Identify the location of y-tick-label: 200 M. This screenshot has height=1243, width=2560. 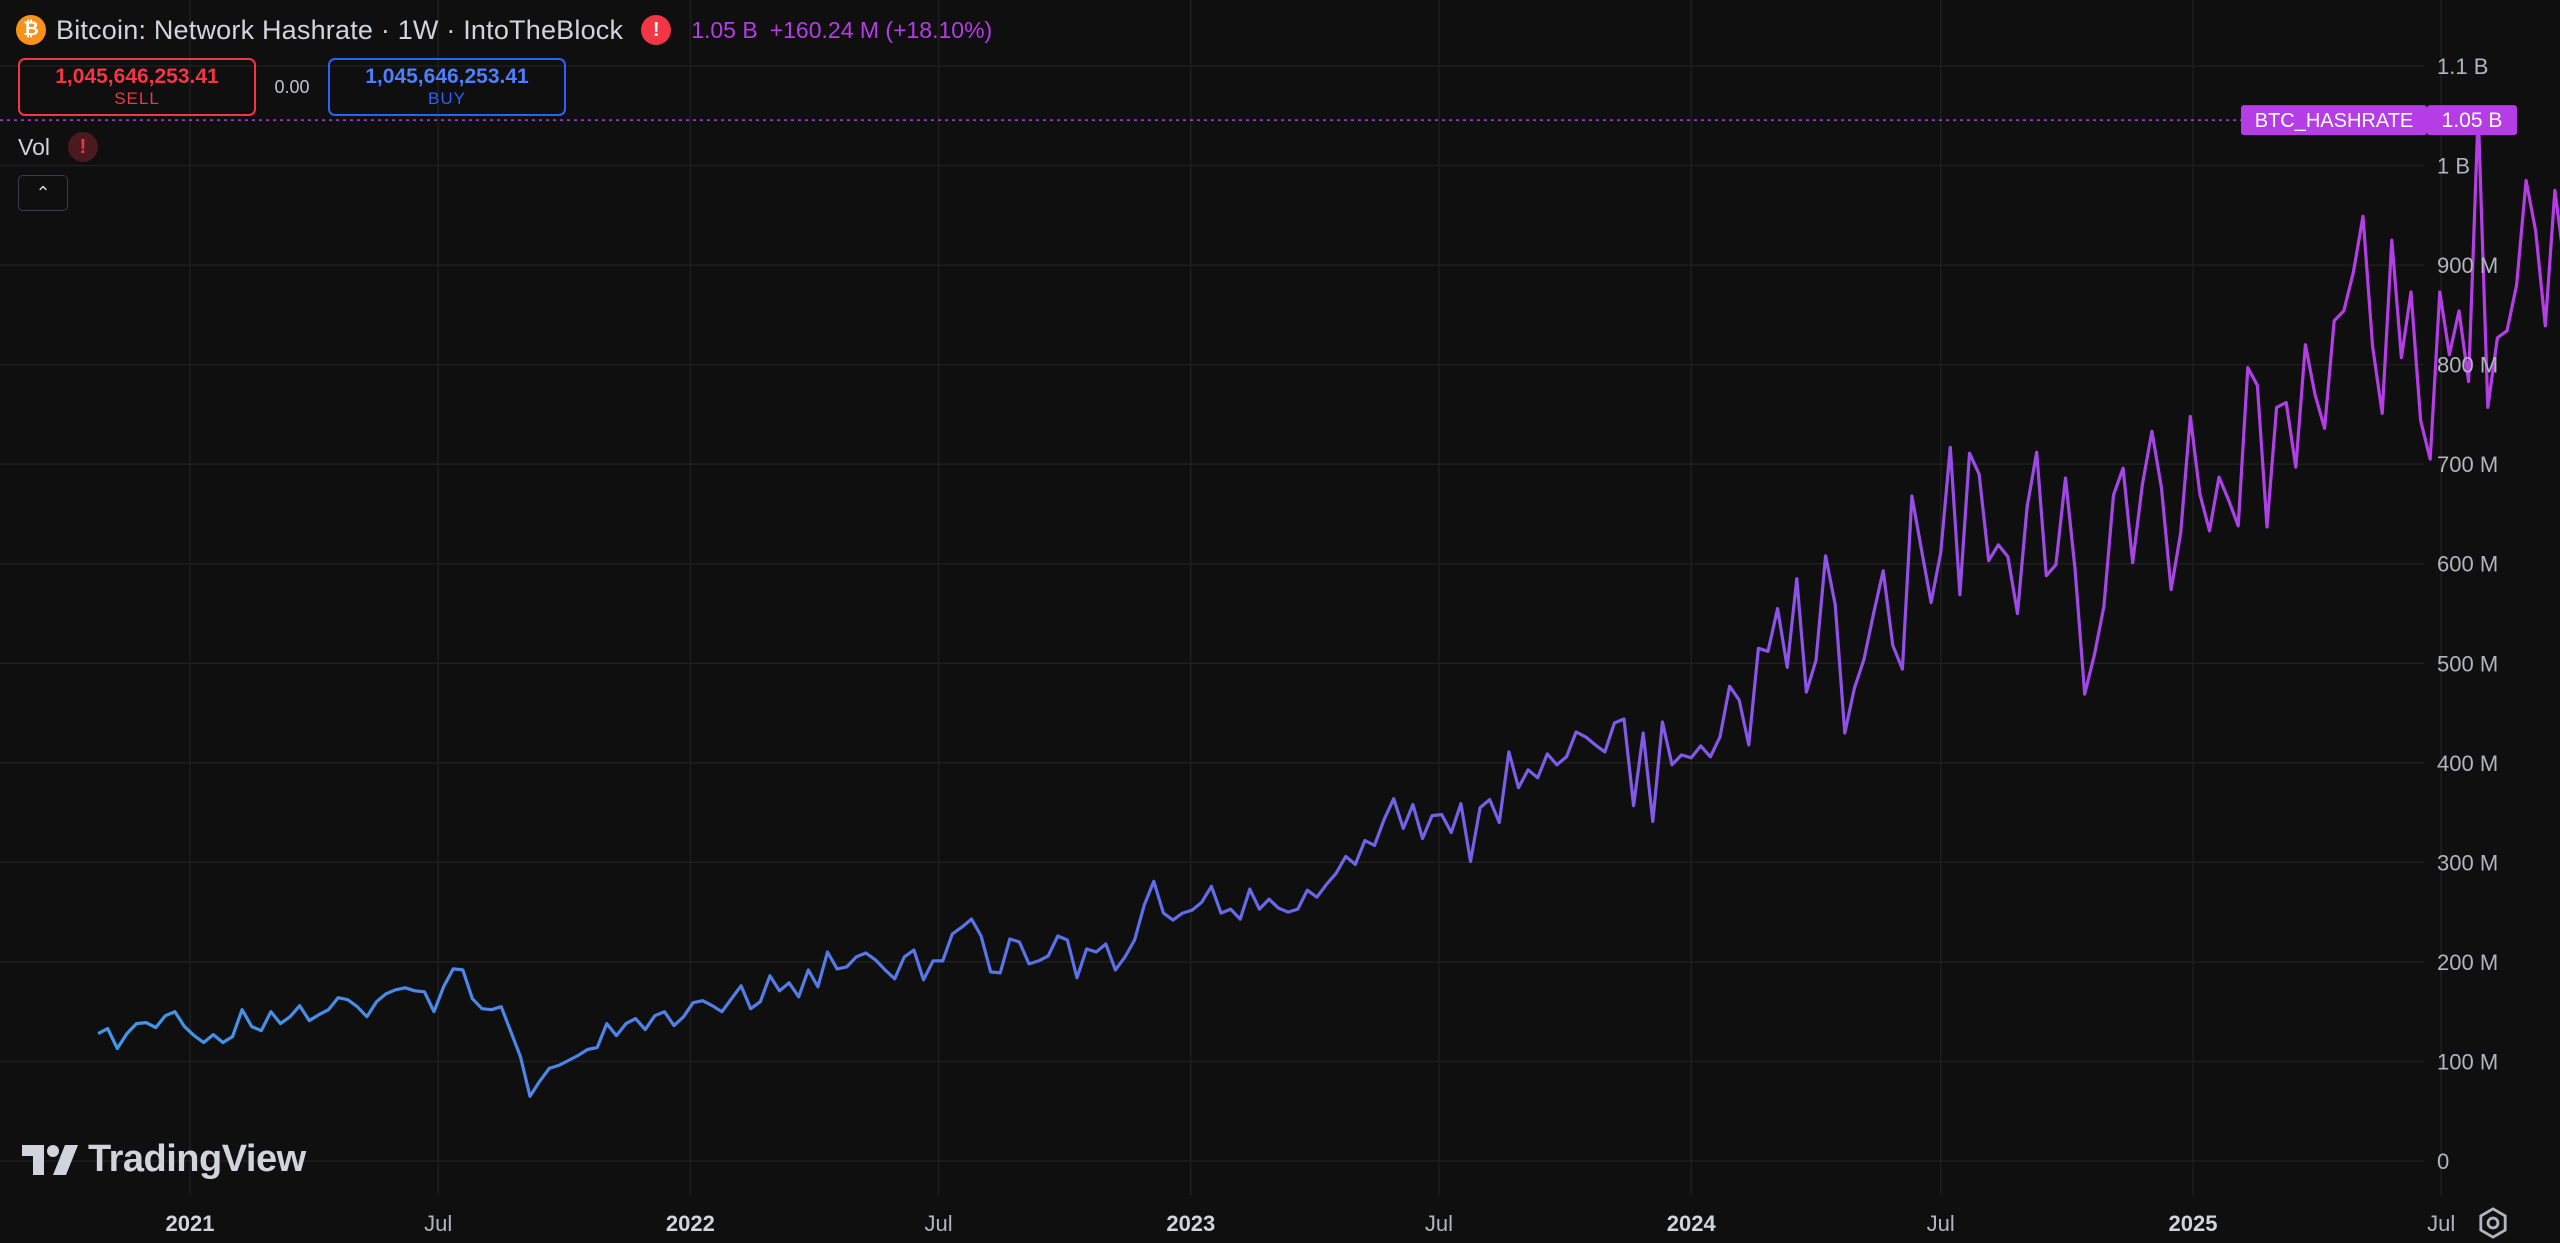
(2467, 962).